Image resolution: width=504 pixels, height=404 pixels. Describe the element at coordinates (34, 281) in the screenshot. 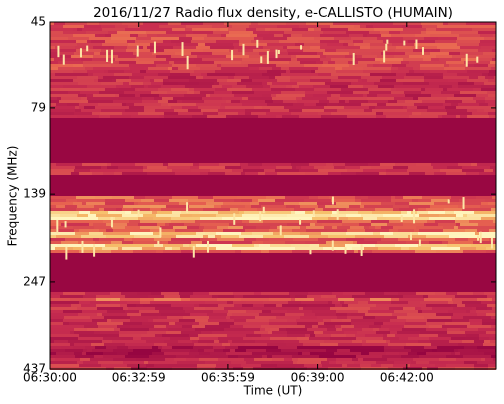

I see `y-tick-label: 247` at that location.